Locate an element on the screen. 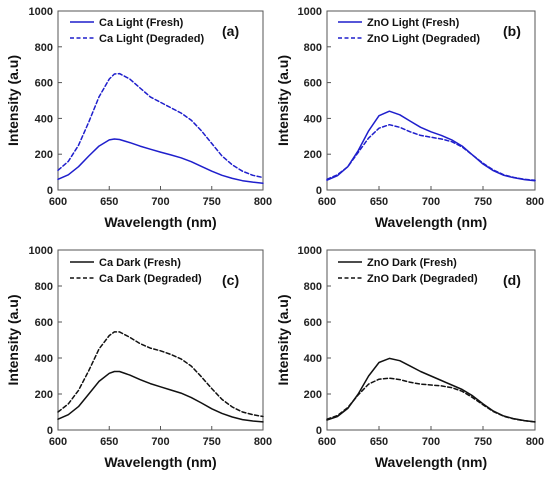 This screenshot has width=550, height=478. panel-label-c: (c) is located at coordinates (230, 280).